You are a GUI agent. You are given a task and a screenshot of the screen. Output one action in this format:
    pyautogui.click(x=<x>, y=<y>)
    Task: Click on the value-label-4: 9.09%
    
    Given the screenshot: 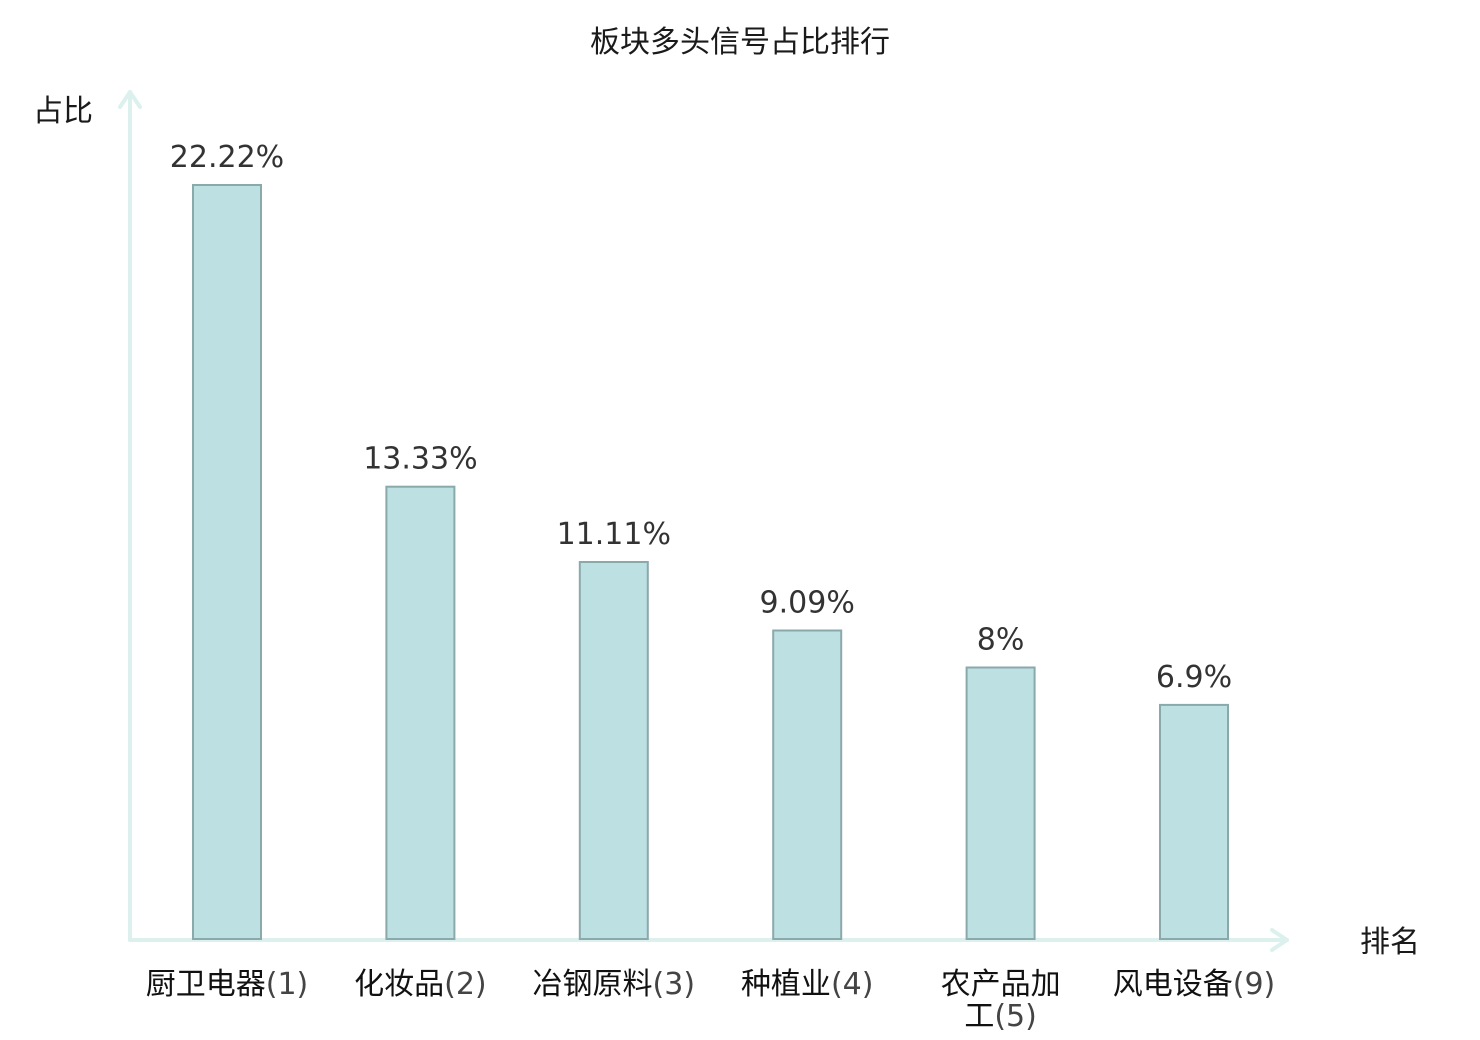 What is the action you would take?
    pyautogui.click(x=807, y=603)
    